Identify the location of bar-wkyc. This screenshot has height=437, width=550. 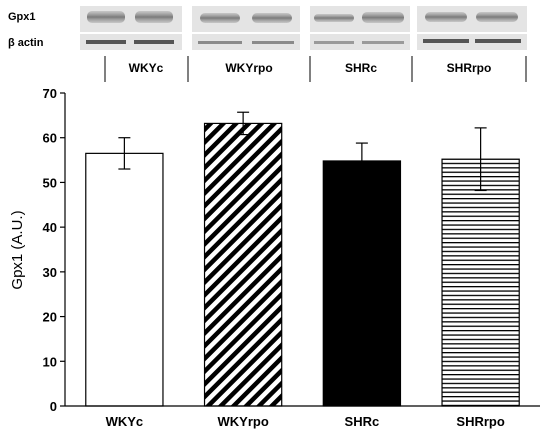
(124, 279).